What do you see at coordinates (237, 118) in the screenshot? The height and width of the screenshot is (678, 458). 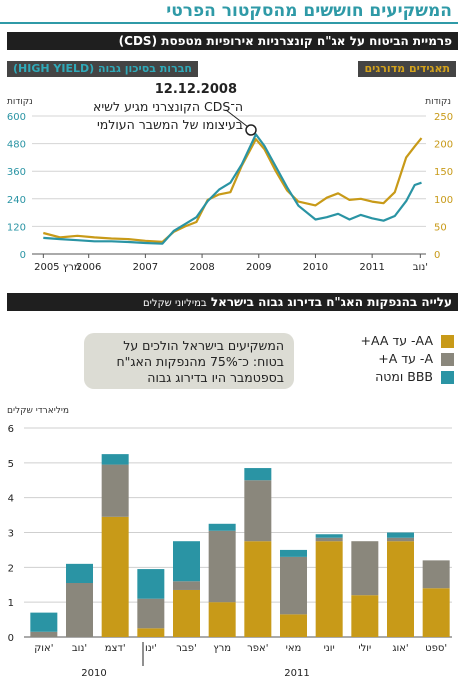 I see `callout-line` at bounding box center [237, 118].